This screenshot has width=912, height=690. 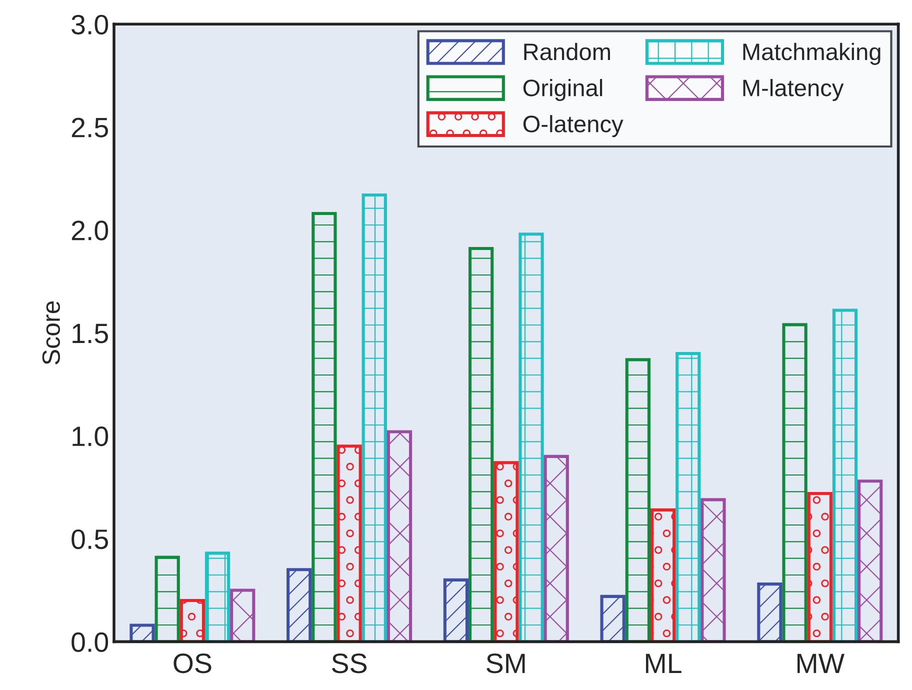 I want to click on y-tick-label: 1.0, so click(x=90, y=436).